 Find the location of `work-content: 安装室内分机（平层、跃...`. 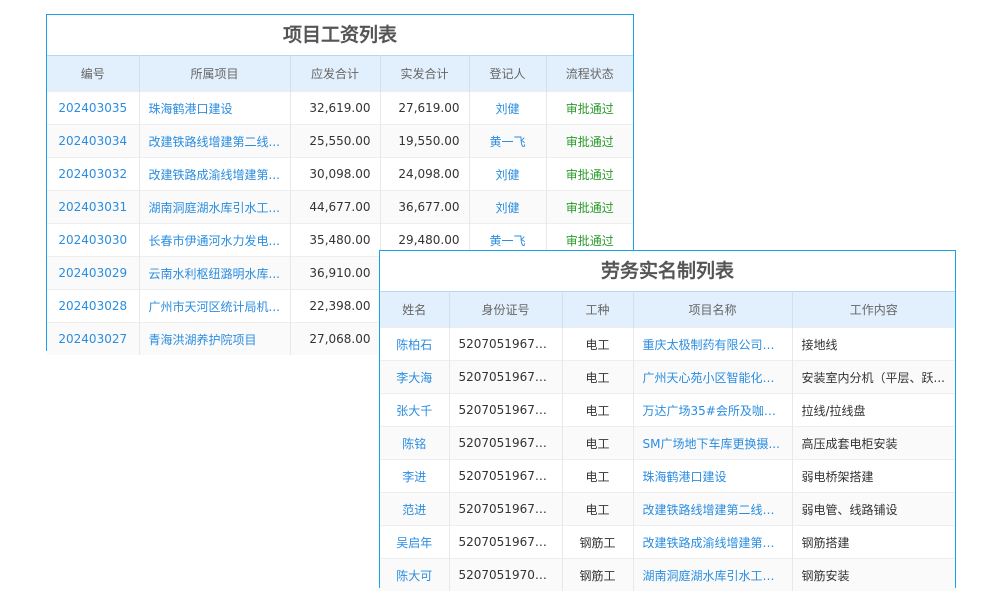

work-content: 安装室内分机（平层、跃... is located at coordinates (873, 377).